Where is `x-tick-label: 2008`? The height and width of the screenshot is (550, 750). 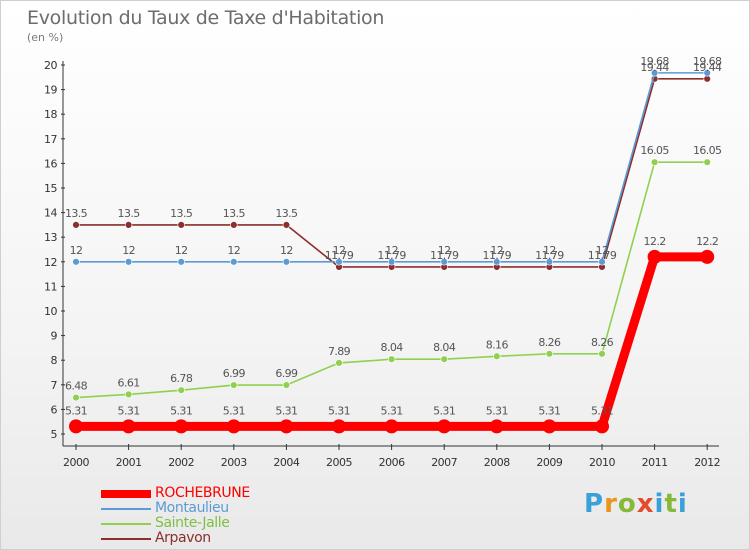
x-tick-label: 2008 is located at coordinates (497, 462).